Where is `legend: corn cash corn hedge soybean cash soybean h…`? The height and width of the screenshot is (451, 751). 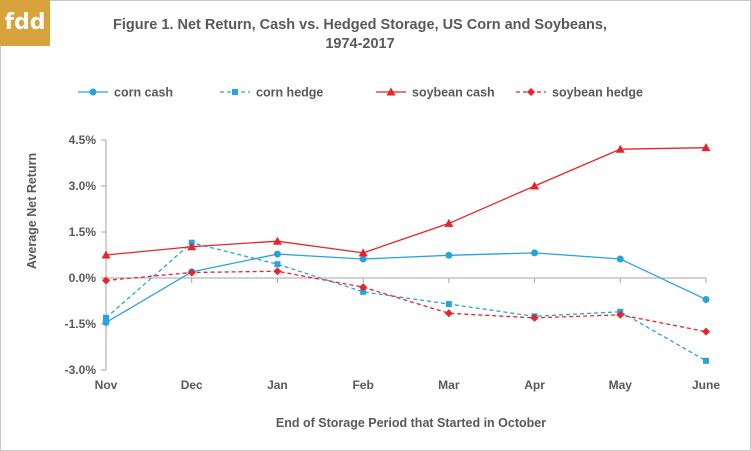
legend: corn cash corn hedge soybean cash soybean h… is located at coordinates (360, 93).